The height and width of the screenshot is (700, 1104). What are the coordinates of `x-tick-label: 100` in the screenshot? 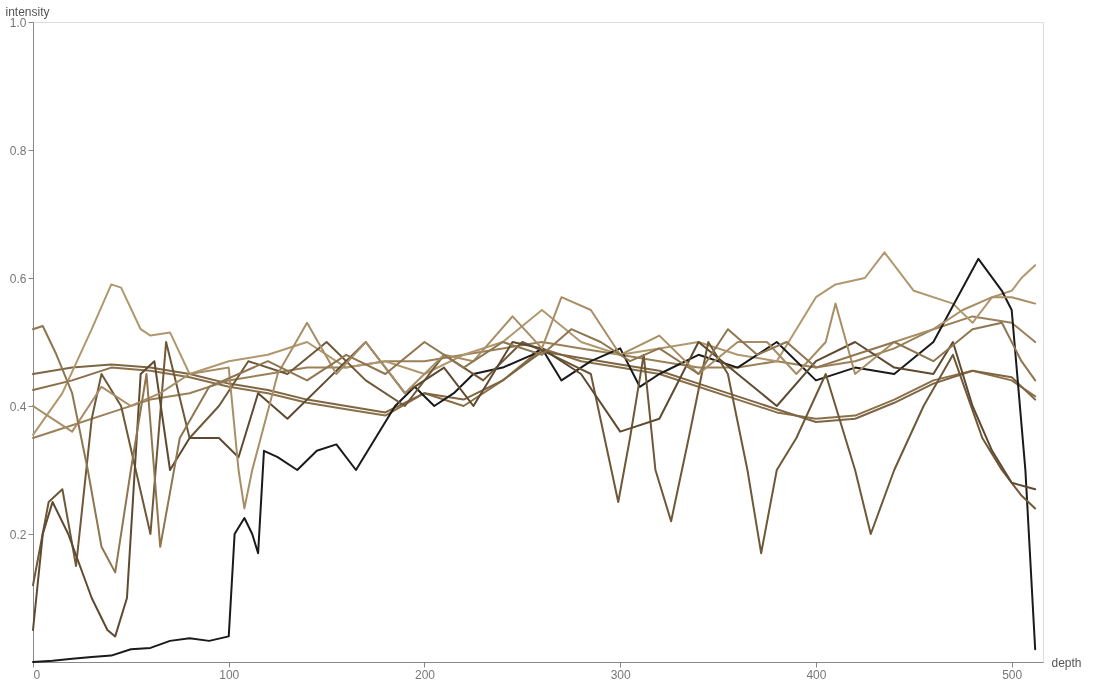 It's located at (229, 674).